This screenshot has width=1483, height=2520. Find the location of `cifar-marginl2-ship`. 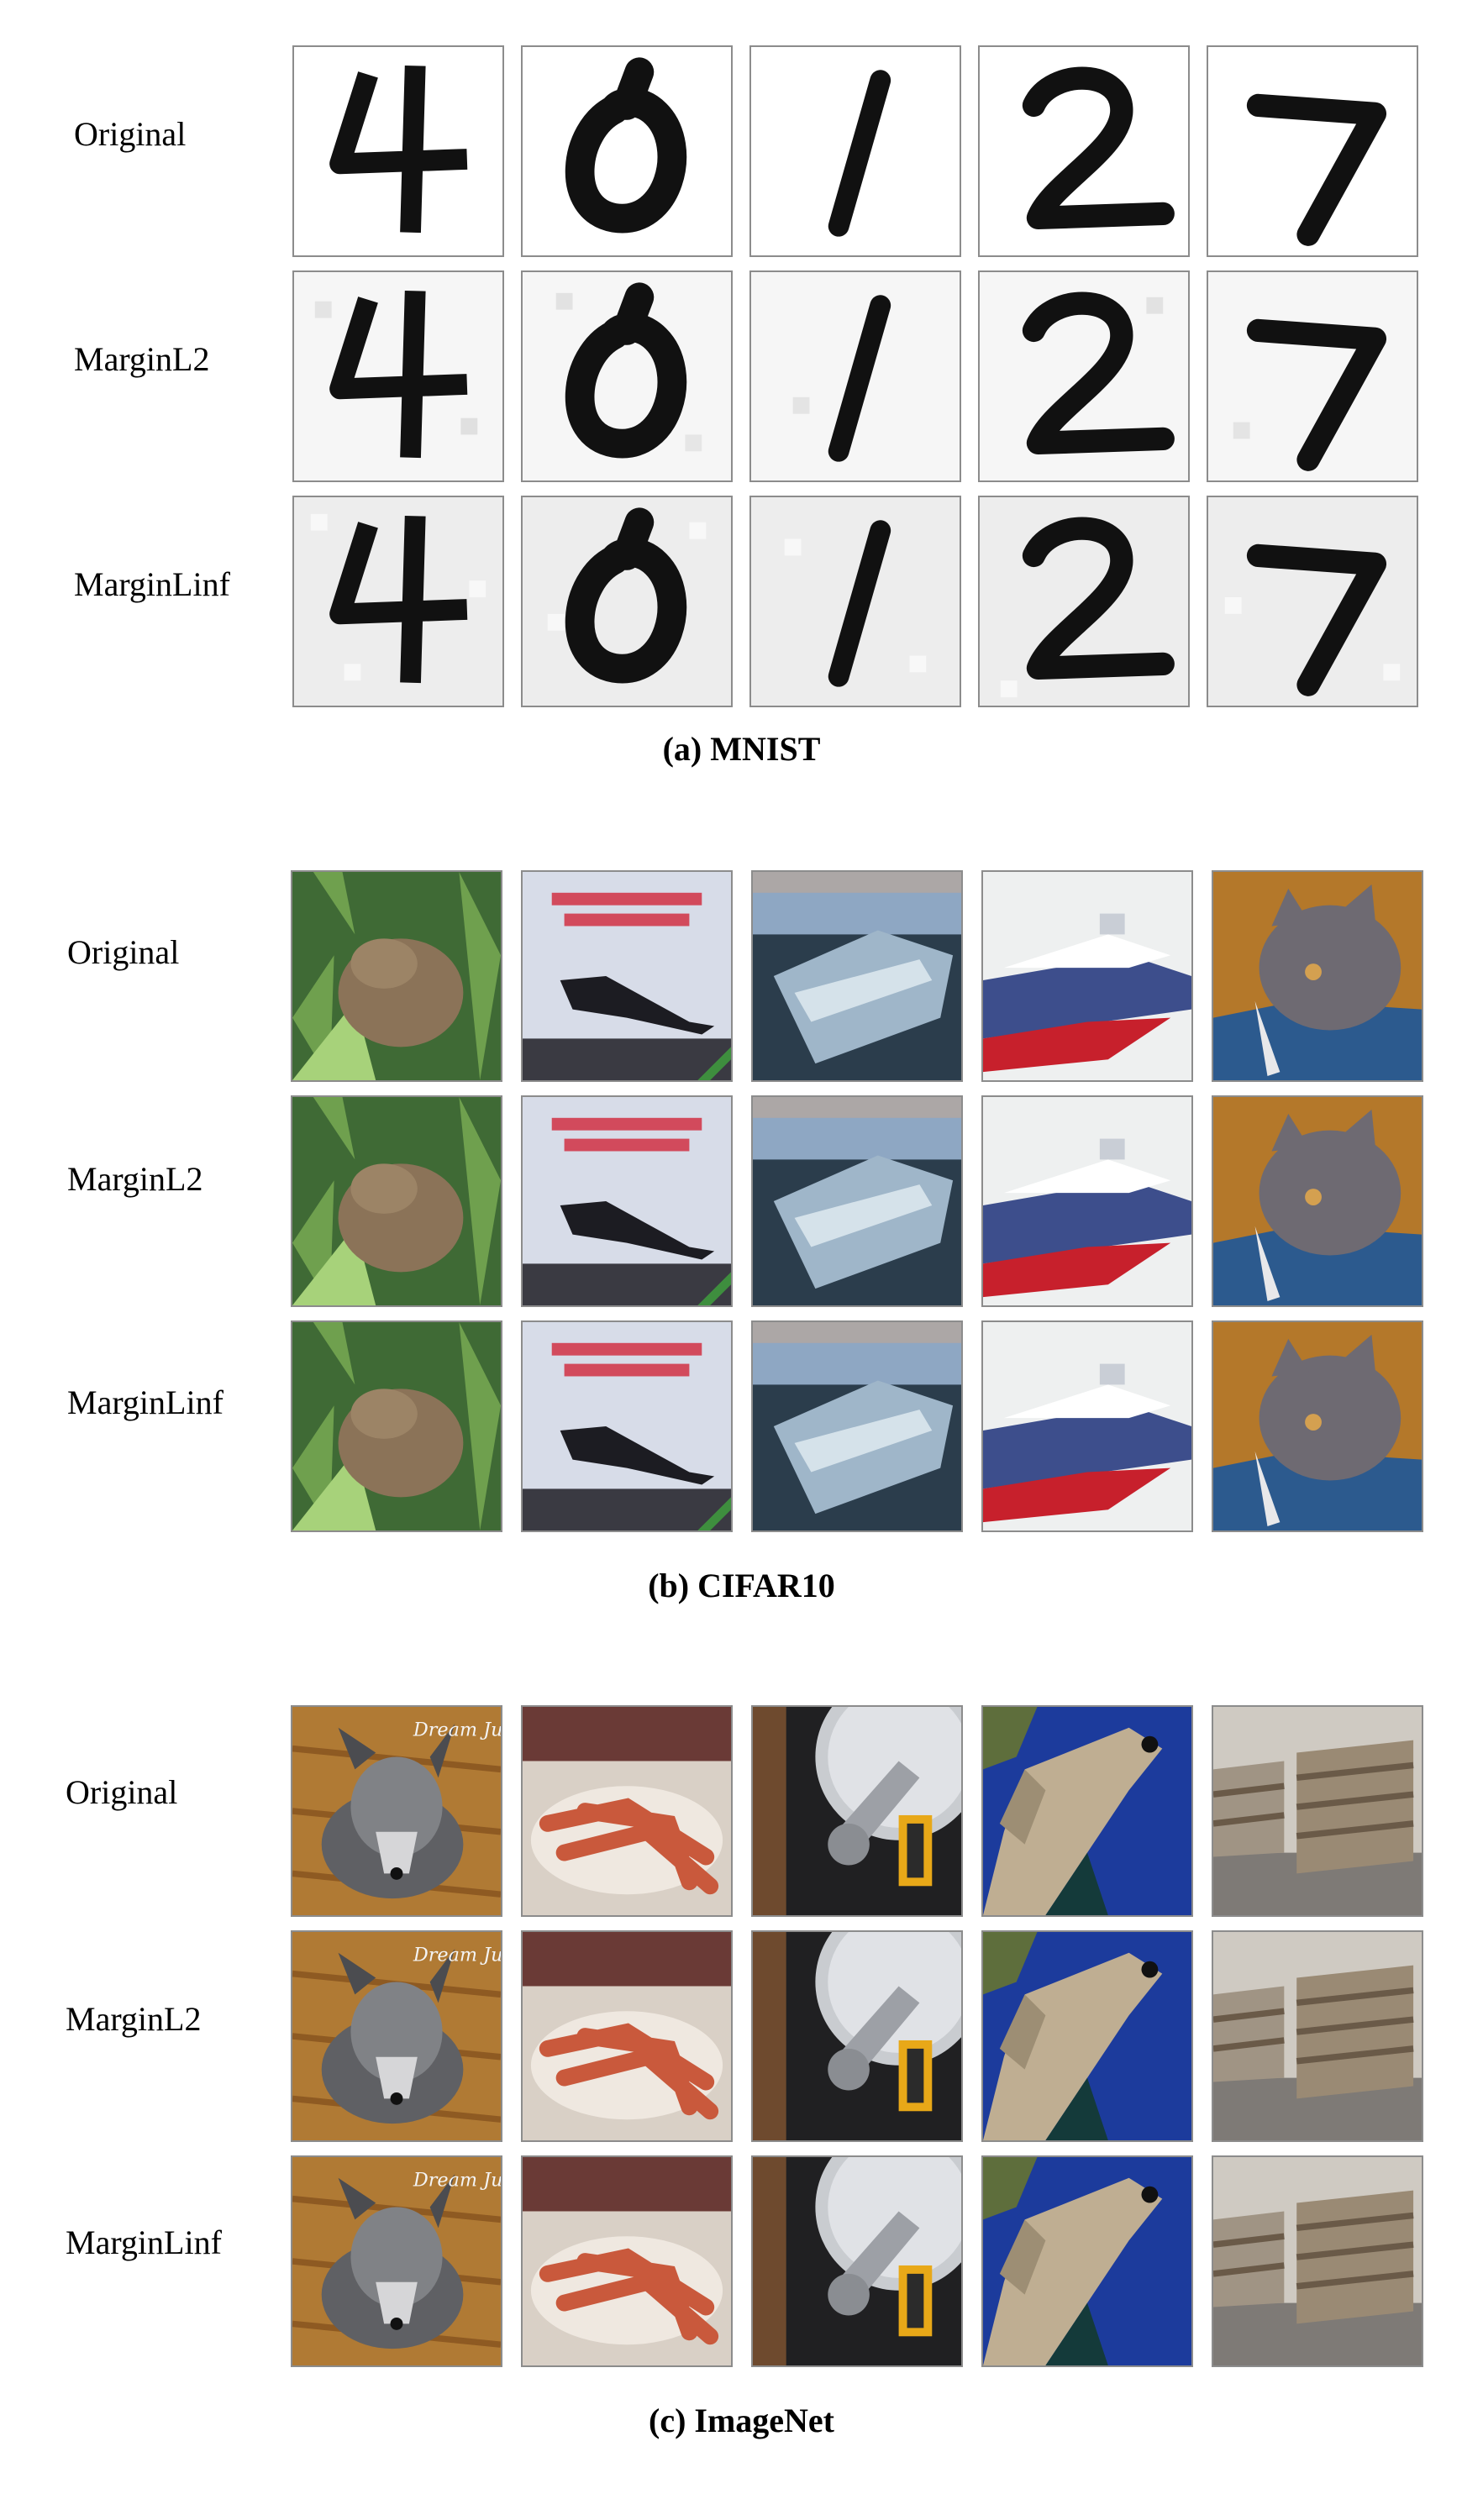

cifar-marginl2-ship is located at coordinates (857, 1201).